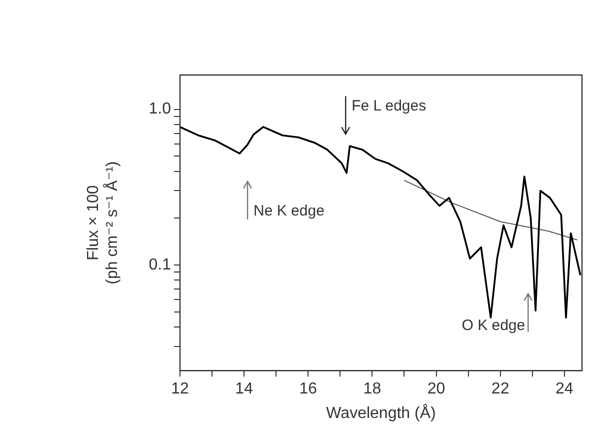 This screenshot has height=427, width=606. Describe the element at coordinates (500, 389) in the screenshot. I see `x-tick-label: 22` at that location.